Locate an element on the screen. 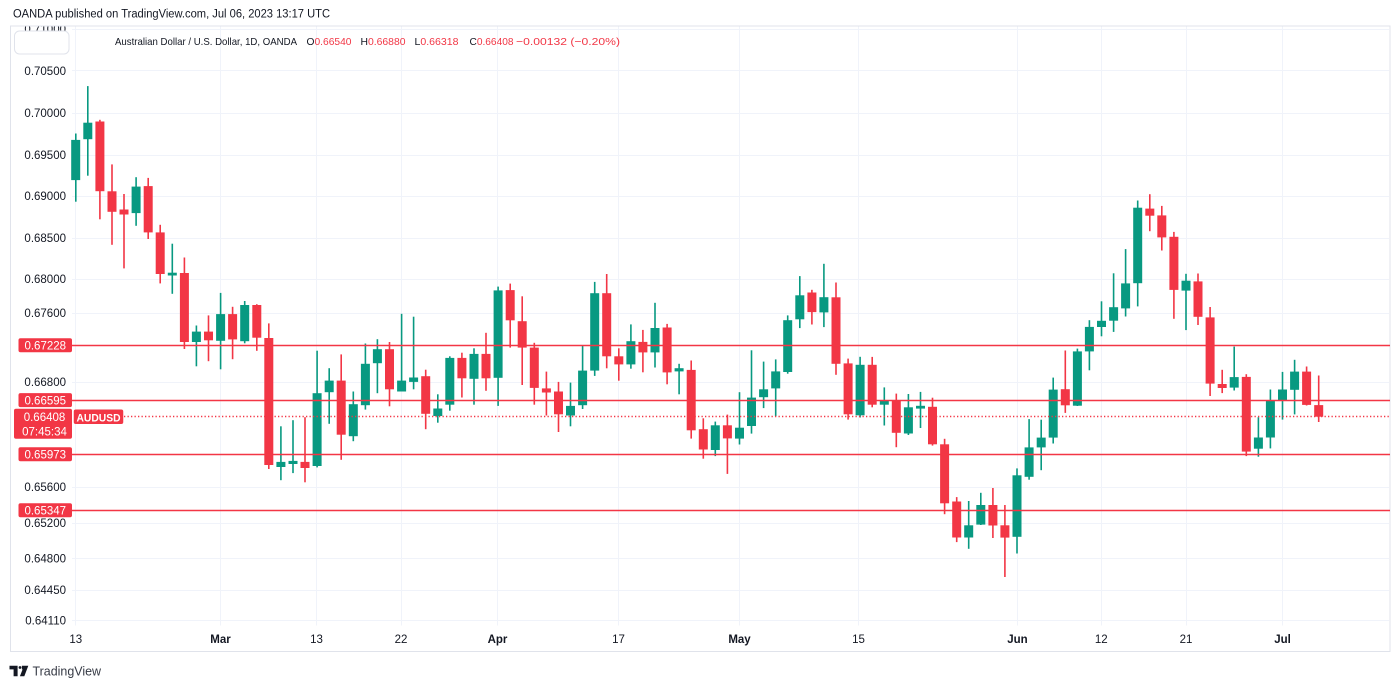  svg-text: 0.65973 is located at coordinates (45, 456).